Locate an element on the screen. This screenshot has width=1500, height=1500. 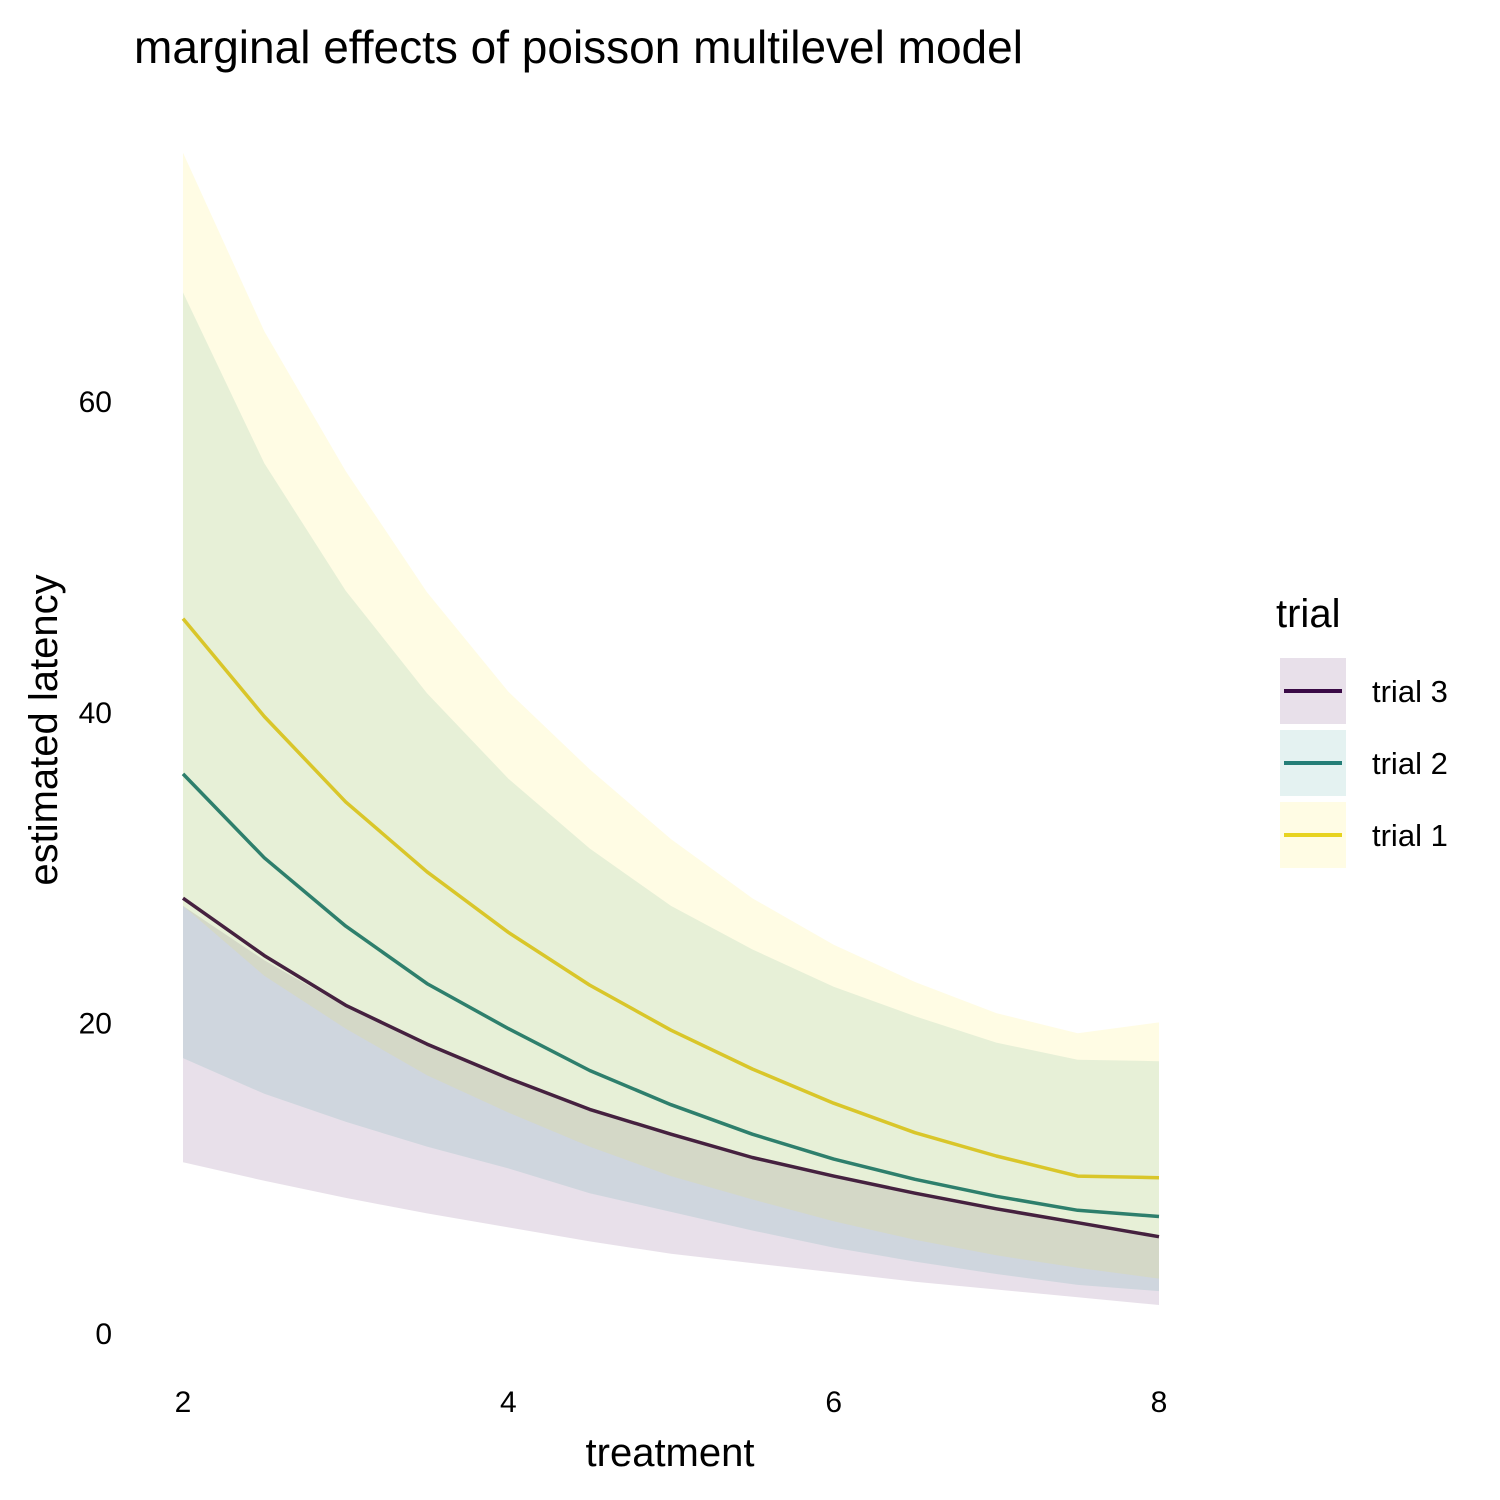
y-tick-label: 60 is located at coordinates (95, 402).